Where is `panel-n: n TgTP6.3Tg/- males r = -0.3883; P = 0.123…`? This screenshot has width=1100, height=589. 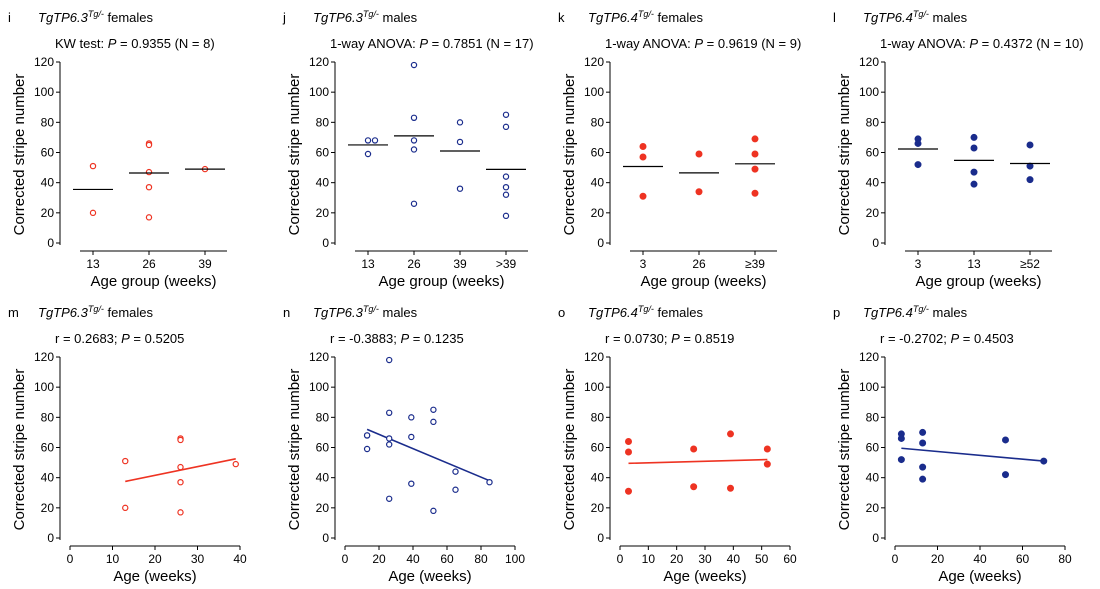 panel-n: n TgTP6.3Tg/- males r = -0.3883; P = 0.123… is located at coordinates (404, 444).